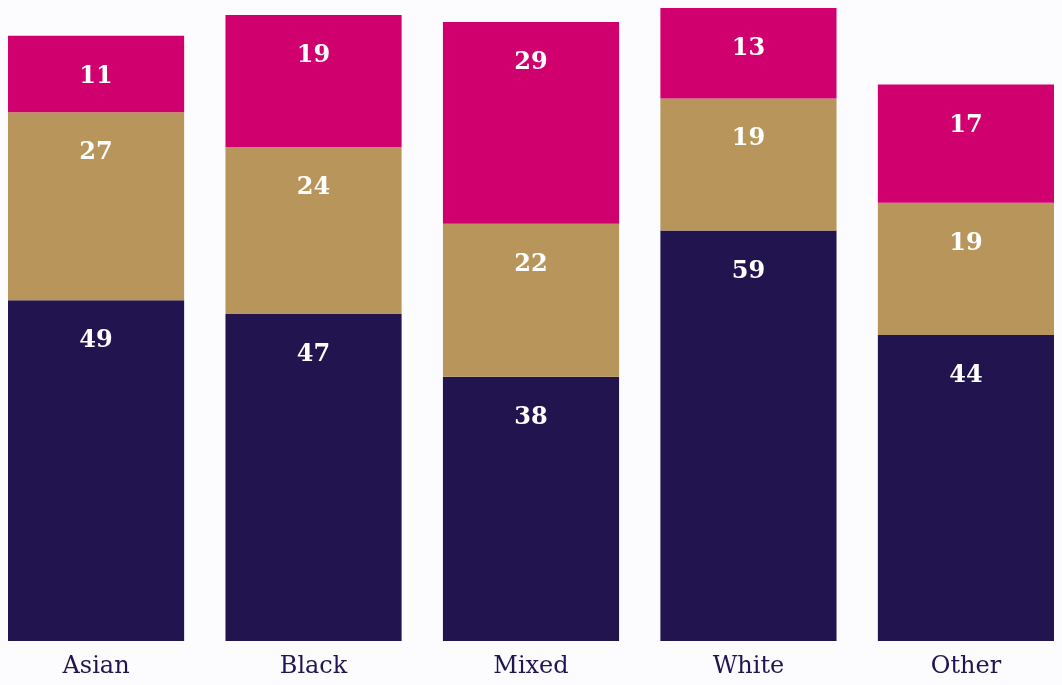  Describe the element at coordinates (95, 664) in the screenshot. I see `x-tick-label: Asian` at that location.